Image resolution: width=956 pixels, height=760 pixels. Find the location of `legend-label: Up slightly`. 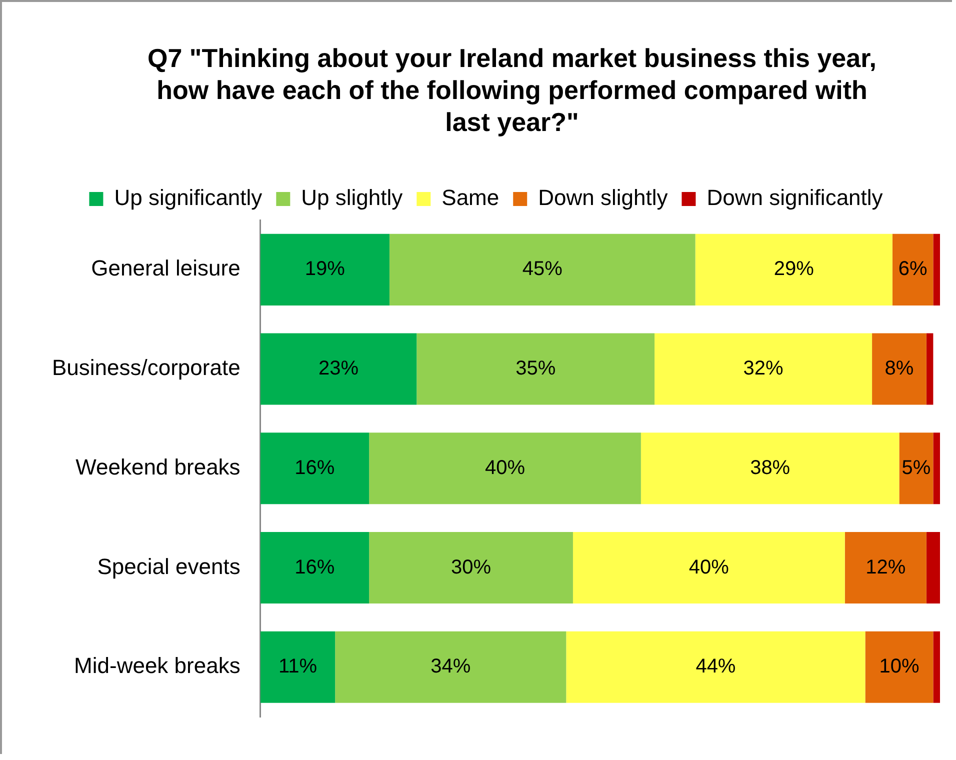

legend-label: Up slightly is located at coordinates (352, 197).